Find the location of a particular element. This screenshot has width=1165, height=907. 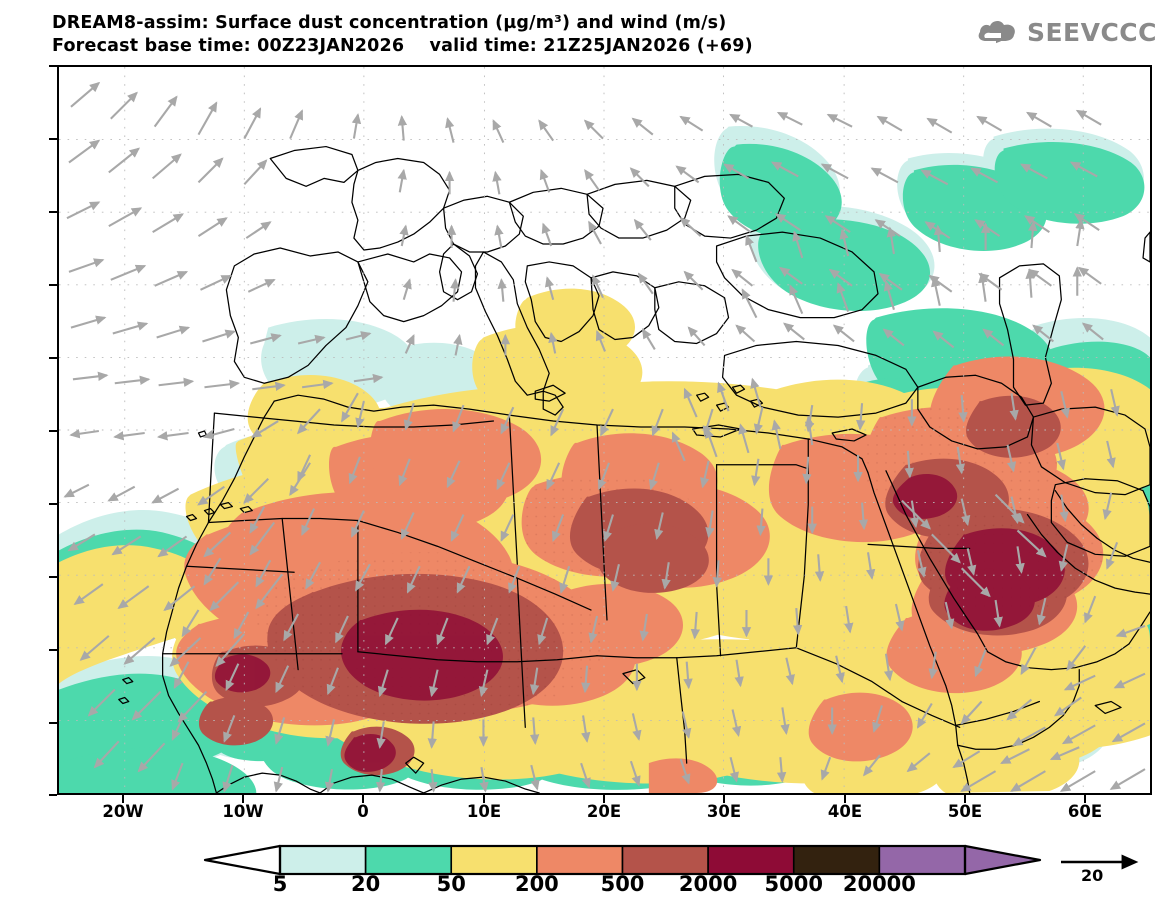

x-tick-label: 20W is located at coordinates (123, 811).